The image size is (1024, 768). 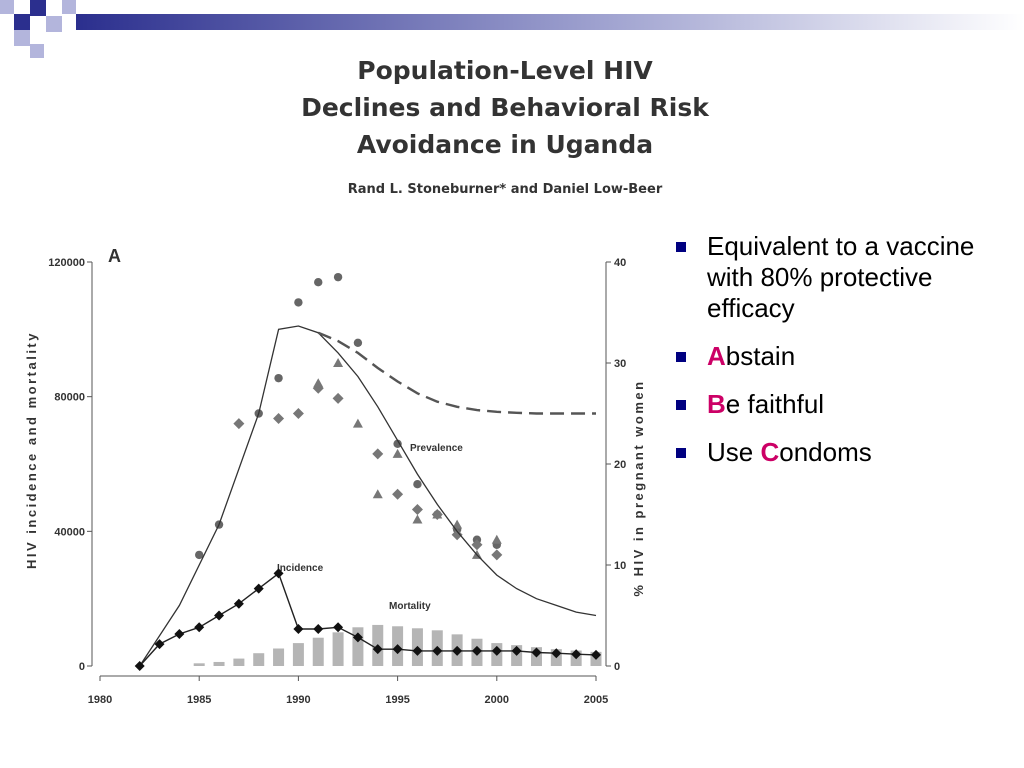 I want to click on list-item: Use Condoms, so click(x=842, y=452).